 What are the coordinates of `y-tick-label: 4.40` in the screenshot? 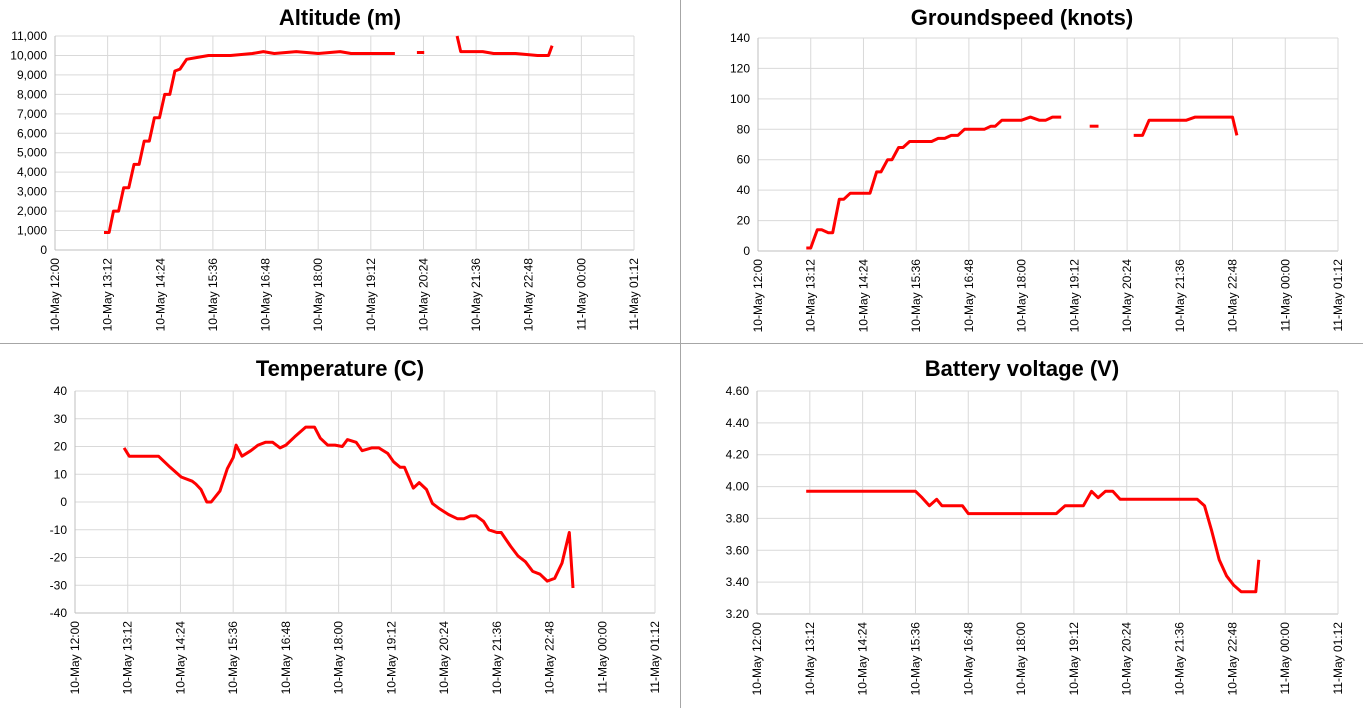 It's located at (738, 423).